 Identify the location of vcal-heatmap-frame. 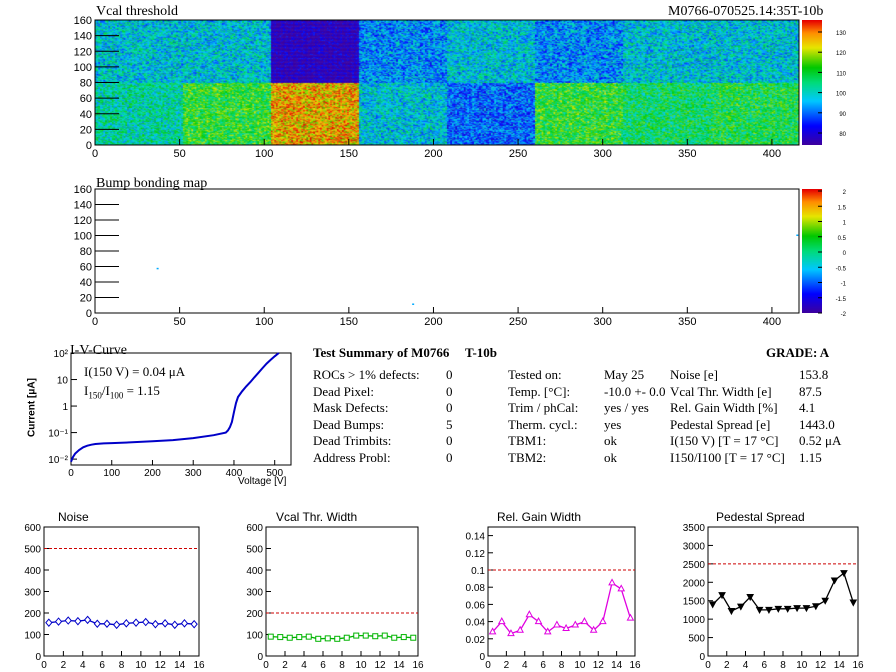
(447, 82).